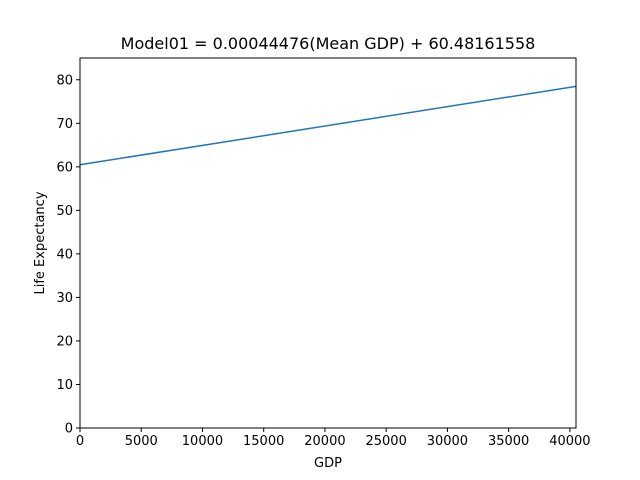  What do you see at coordinates (328, 463) in the screenshot?
I see `x-axis-label: GDP` at bounding box center [328, 463].